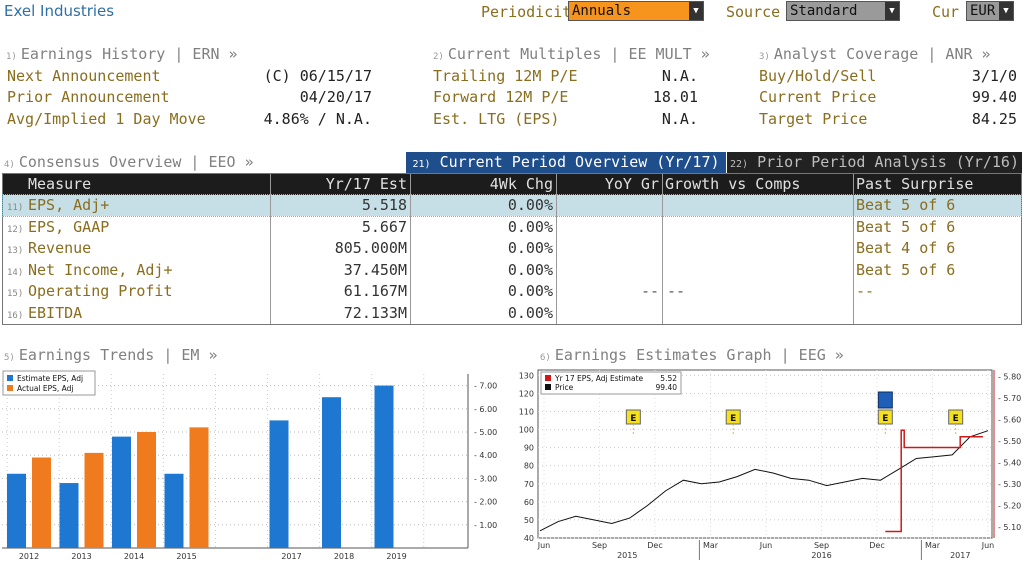  Describe the element at coordinates (578, 54) in the screenshot. I see `section-title: Current Multiples | EE MULT »` at that location.